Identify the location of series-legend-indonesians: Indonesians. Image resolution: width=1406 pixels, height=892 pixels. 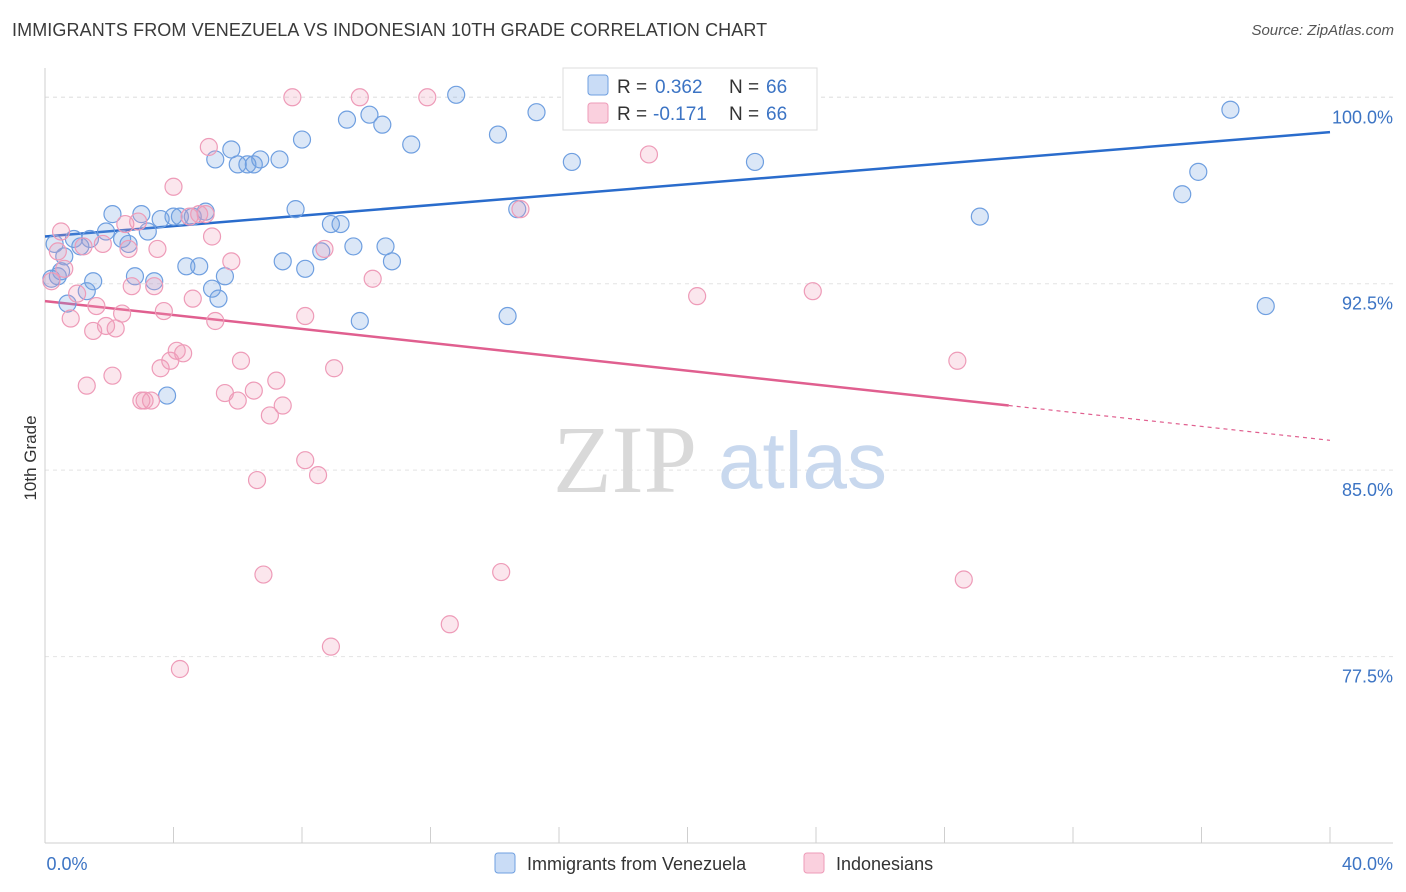
(884, 864).